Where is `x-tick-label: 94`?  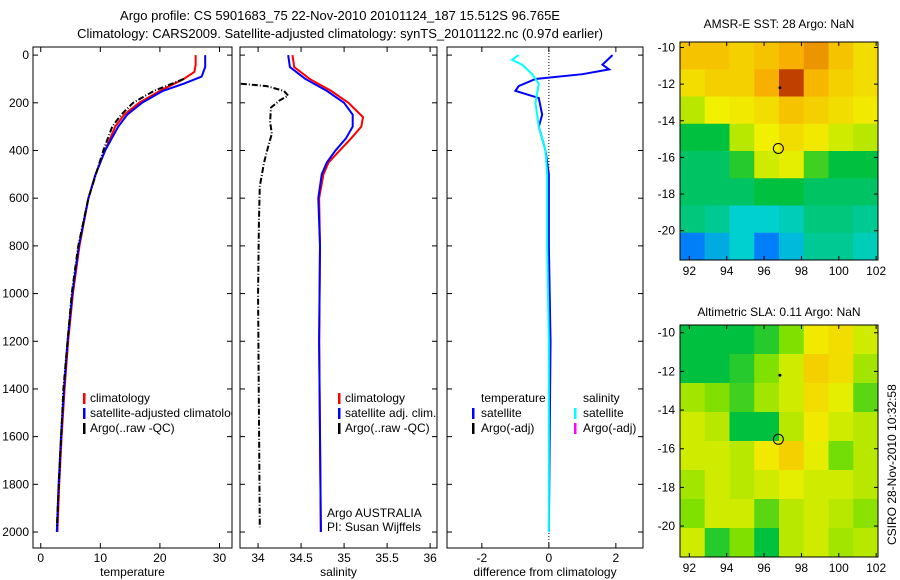
x-tick-label: 94 is located at coordinates (727, 568).